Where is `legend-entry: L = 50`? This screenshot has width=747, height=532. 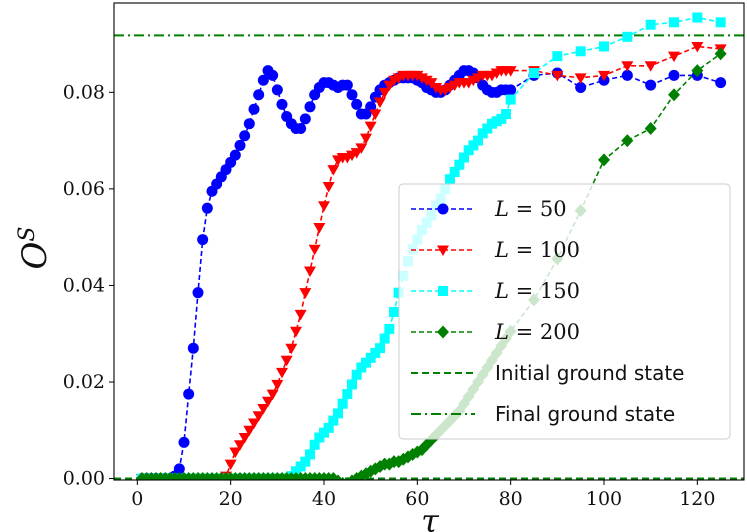 legend-entry: L = 50 is located at coordinates (489, 209).